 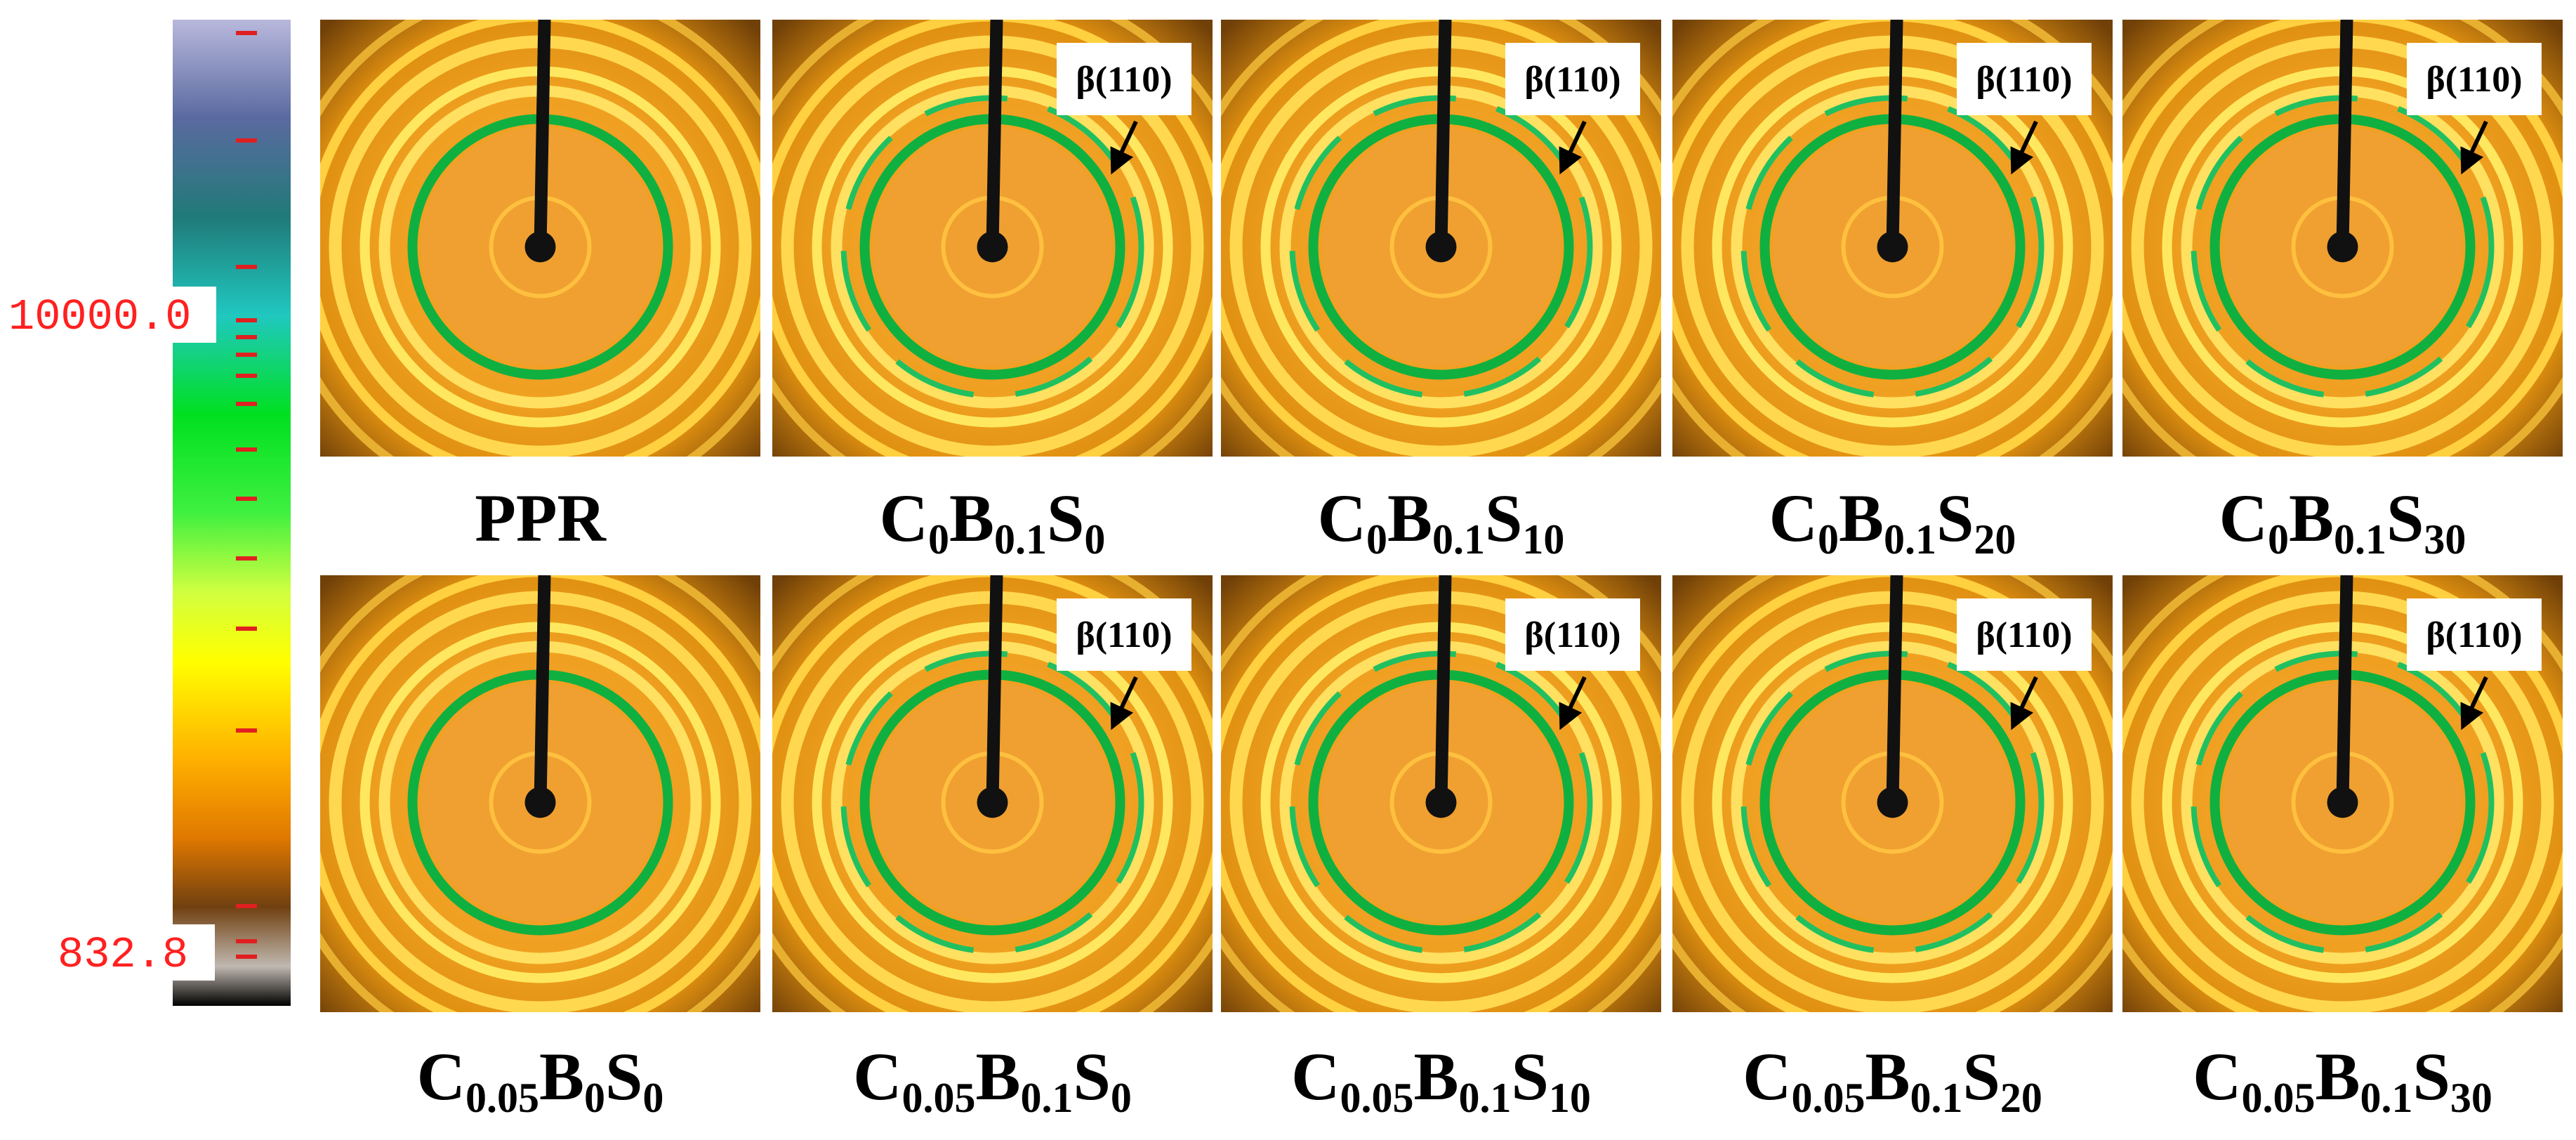 I want to click on colorbar-label: 832.8, so click(x=123, y=955).